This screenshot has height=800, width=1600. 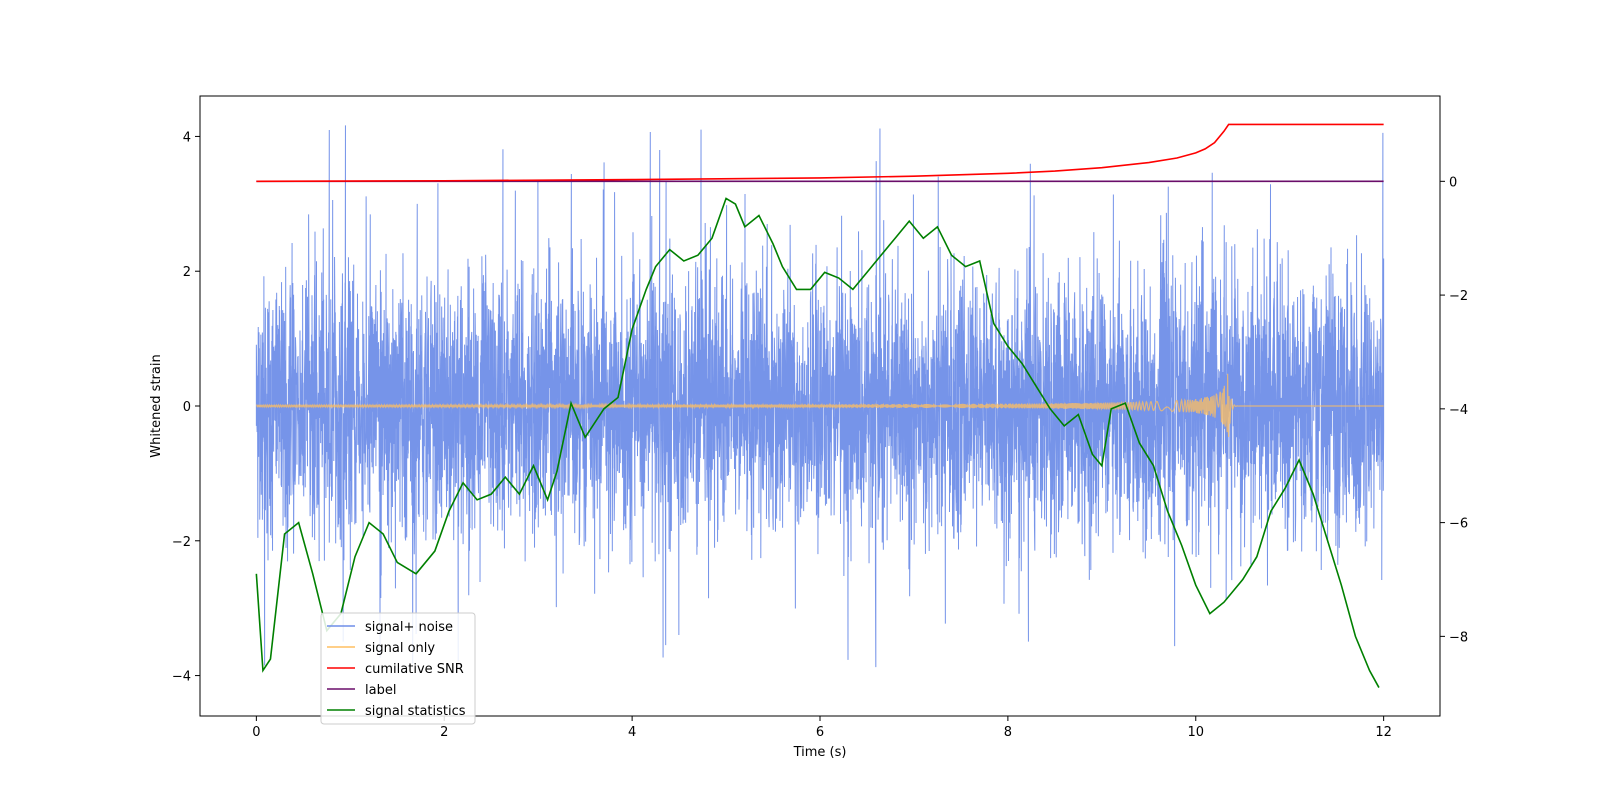 I want to click on x-tick-label-3: 6, so click(x=820, y=732).